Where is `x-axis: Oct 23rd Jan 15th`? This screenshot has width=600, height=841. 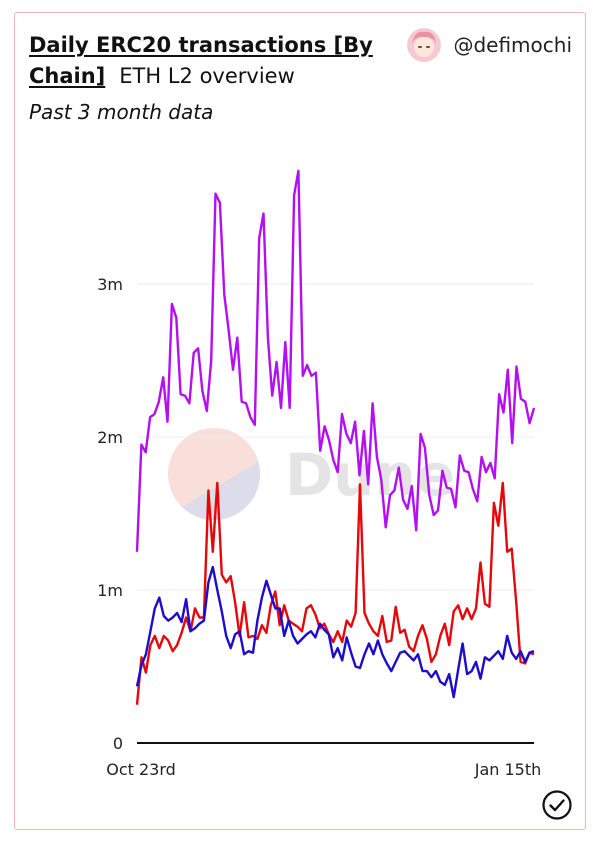 x-axis: Oct 23rd Jan 15th is located at coordinates (323, 769).